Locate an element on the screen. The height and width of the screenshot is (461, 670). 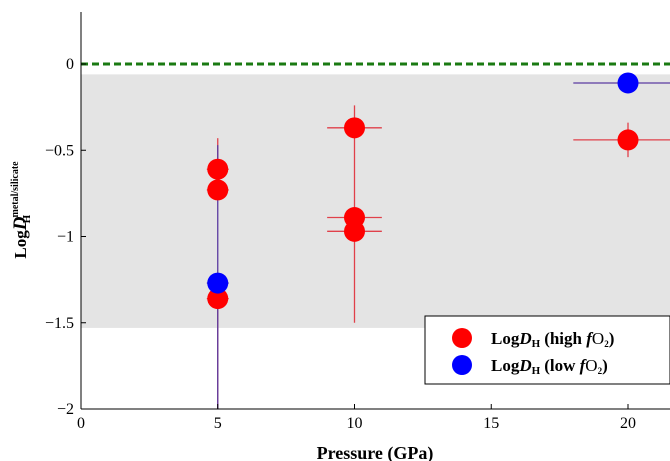
legend: LogDH (high fO2) LogDH (low fO2) is located at coordinates (547, 350).